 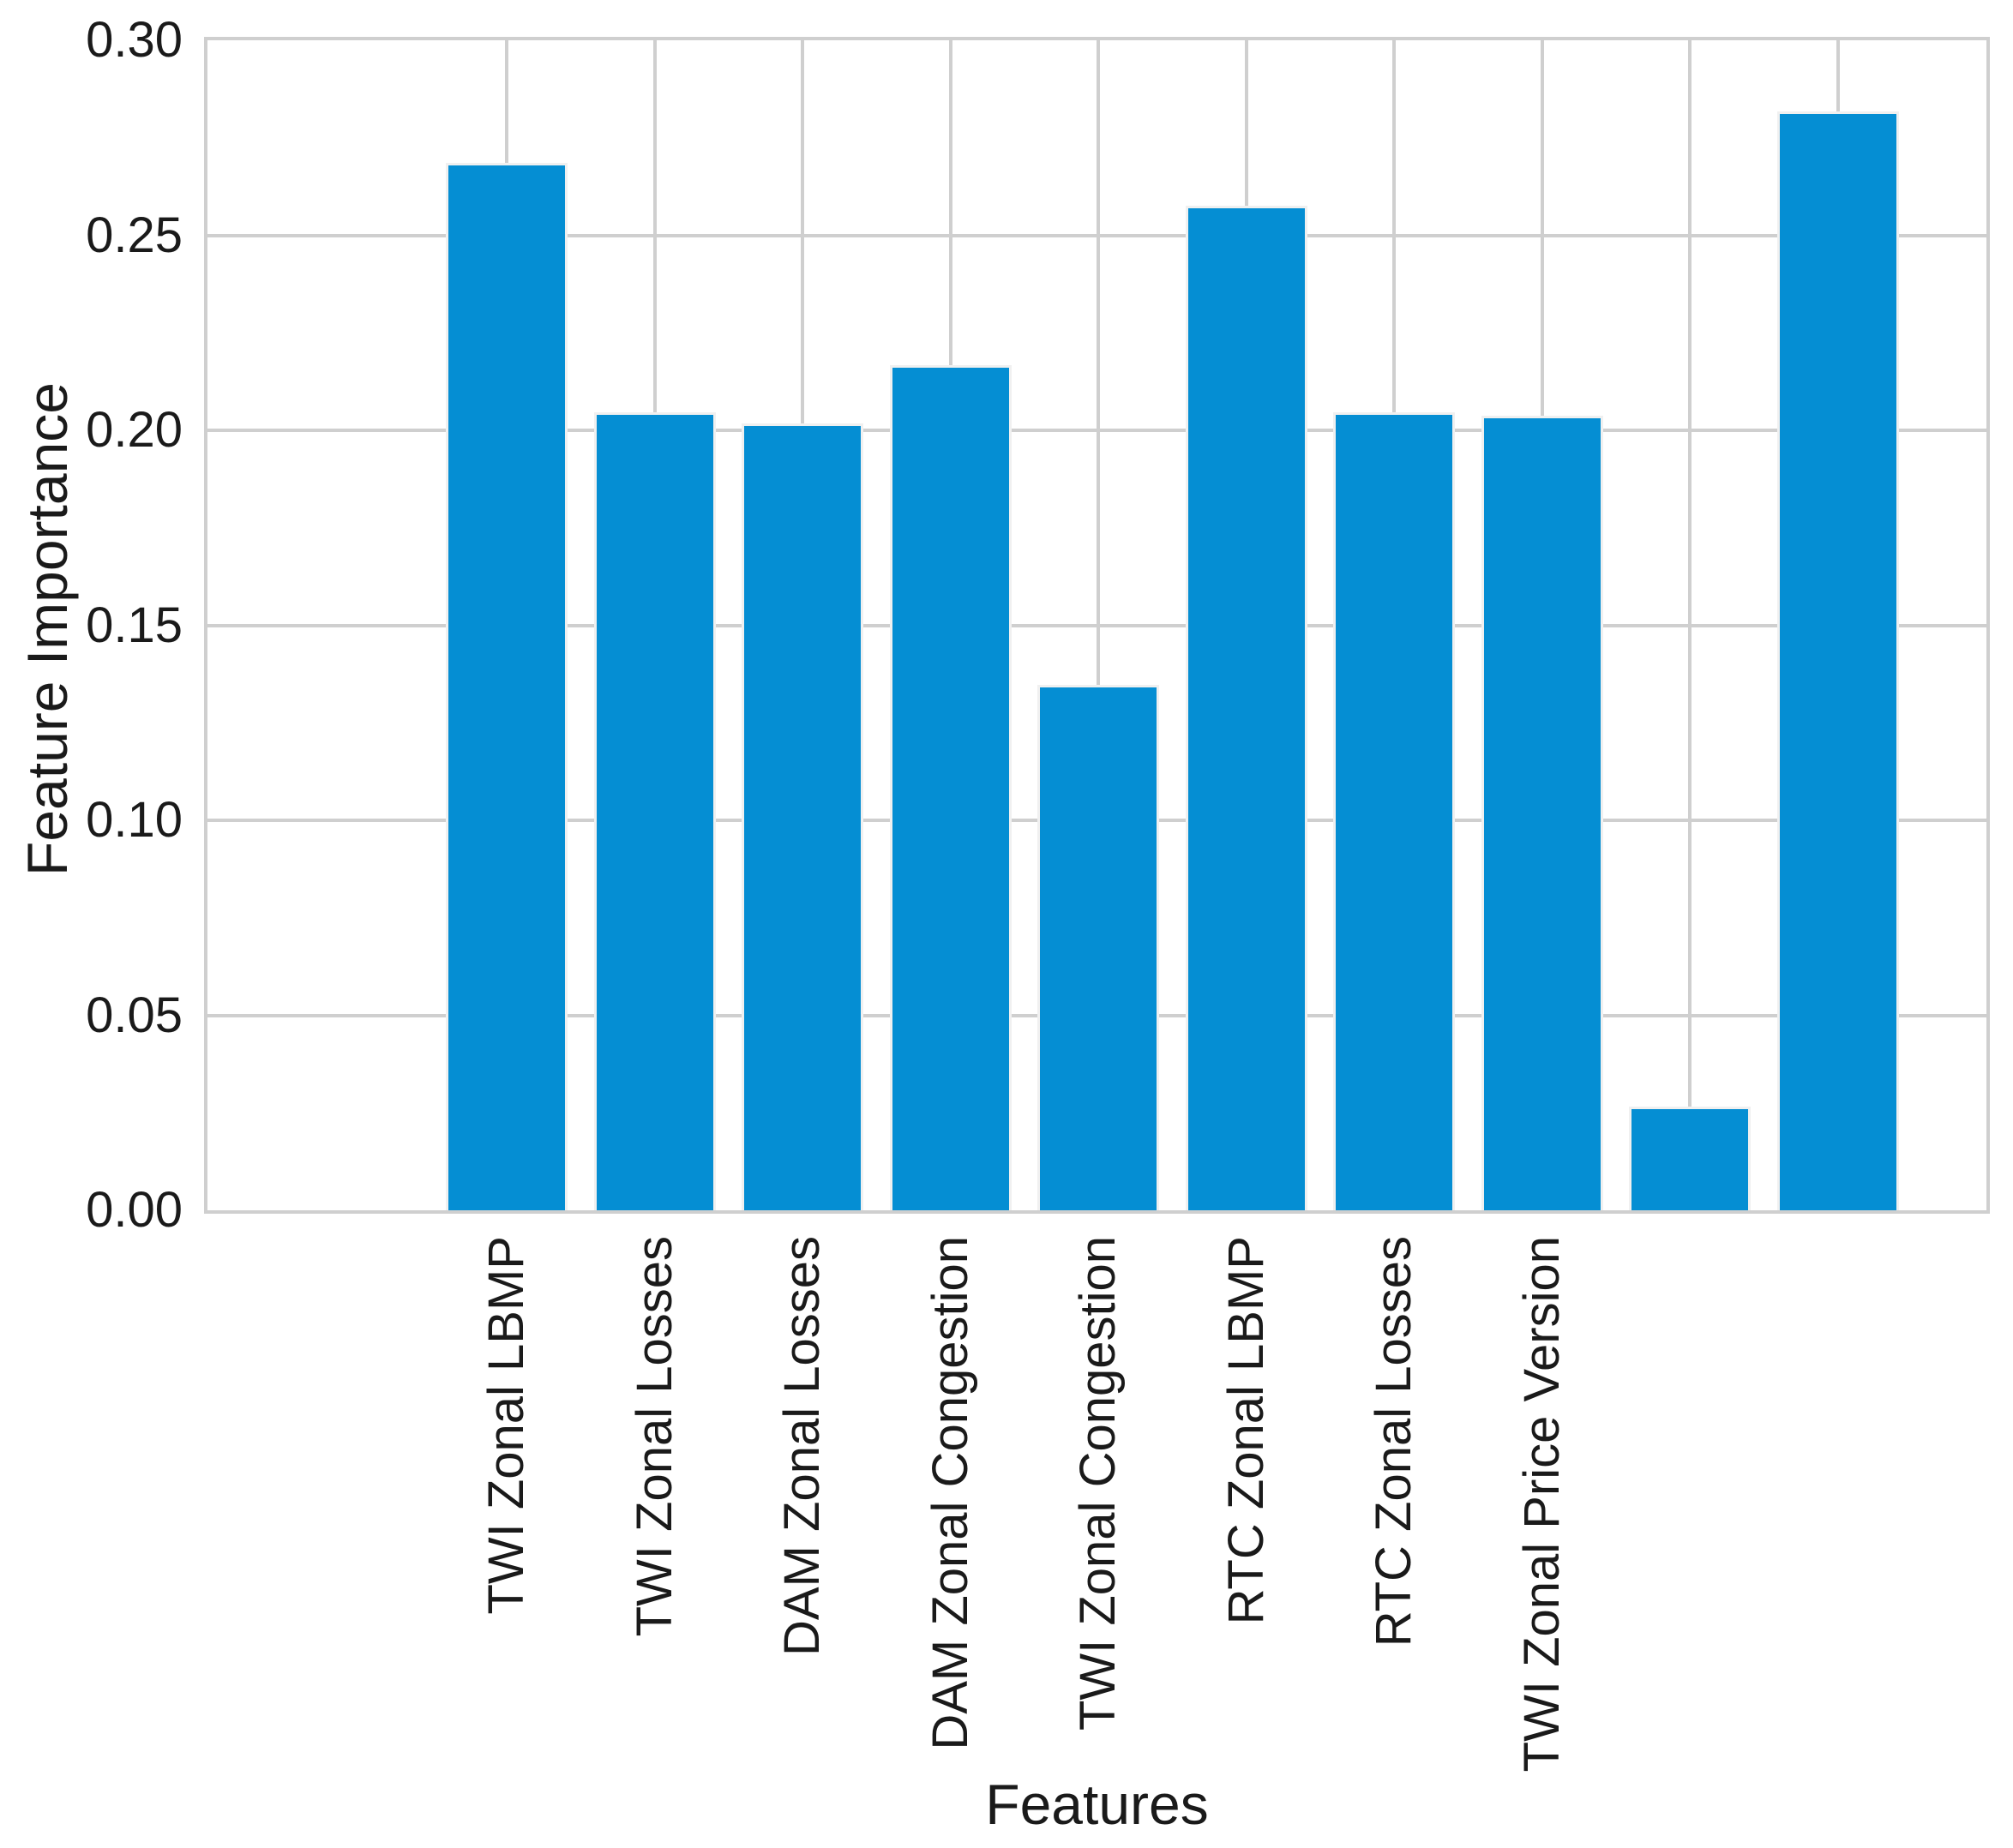 I want to click on y-tick-label: 0.15, so click(x=134, y=625).